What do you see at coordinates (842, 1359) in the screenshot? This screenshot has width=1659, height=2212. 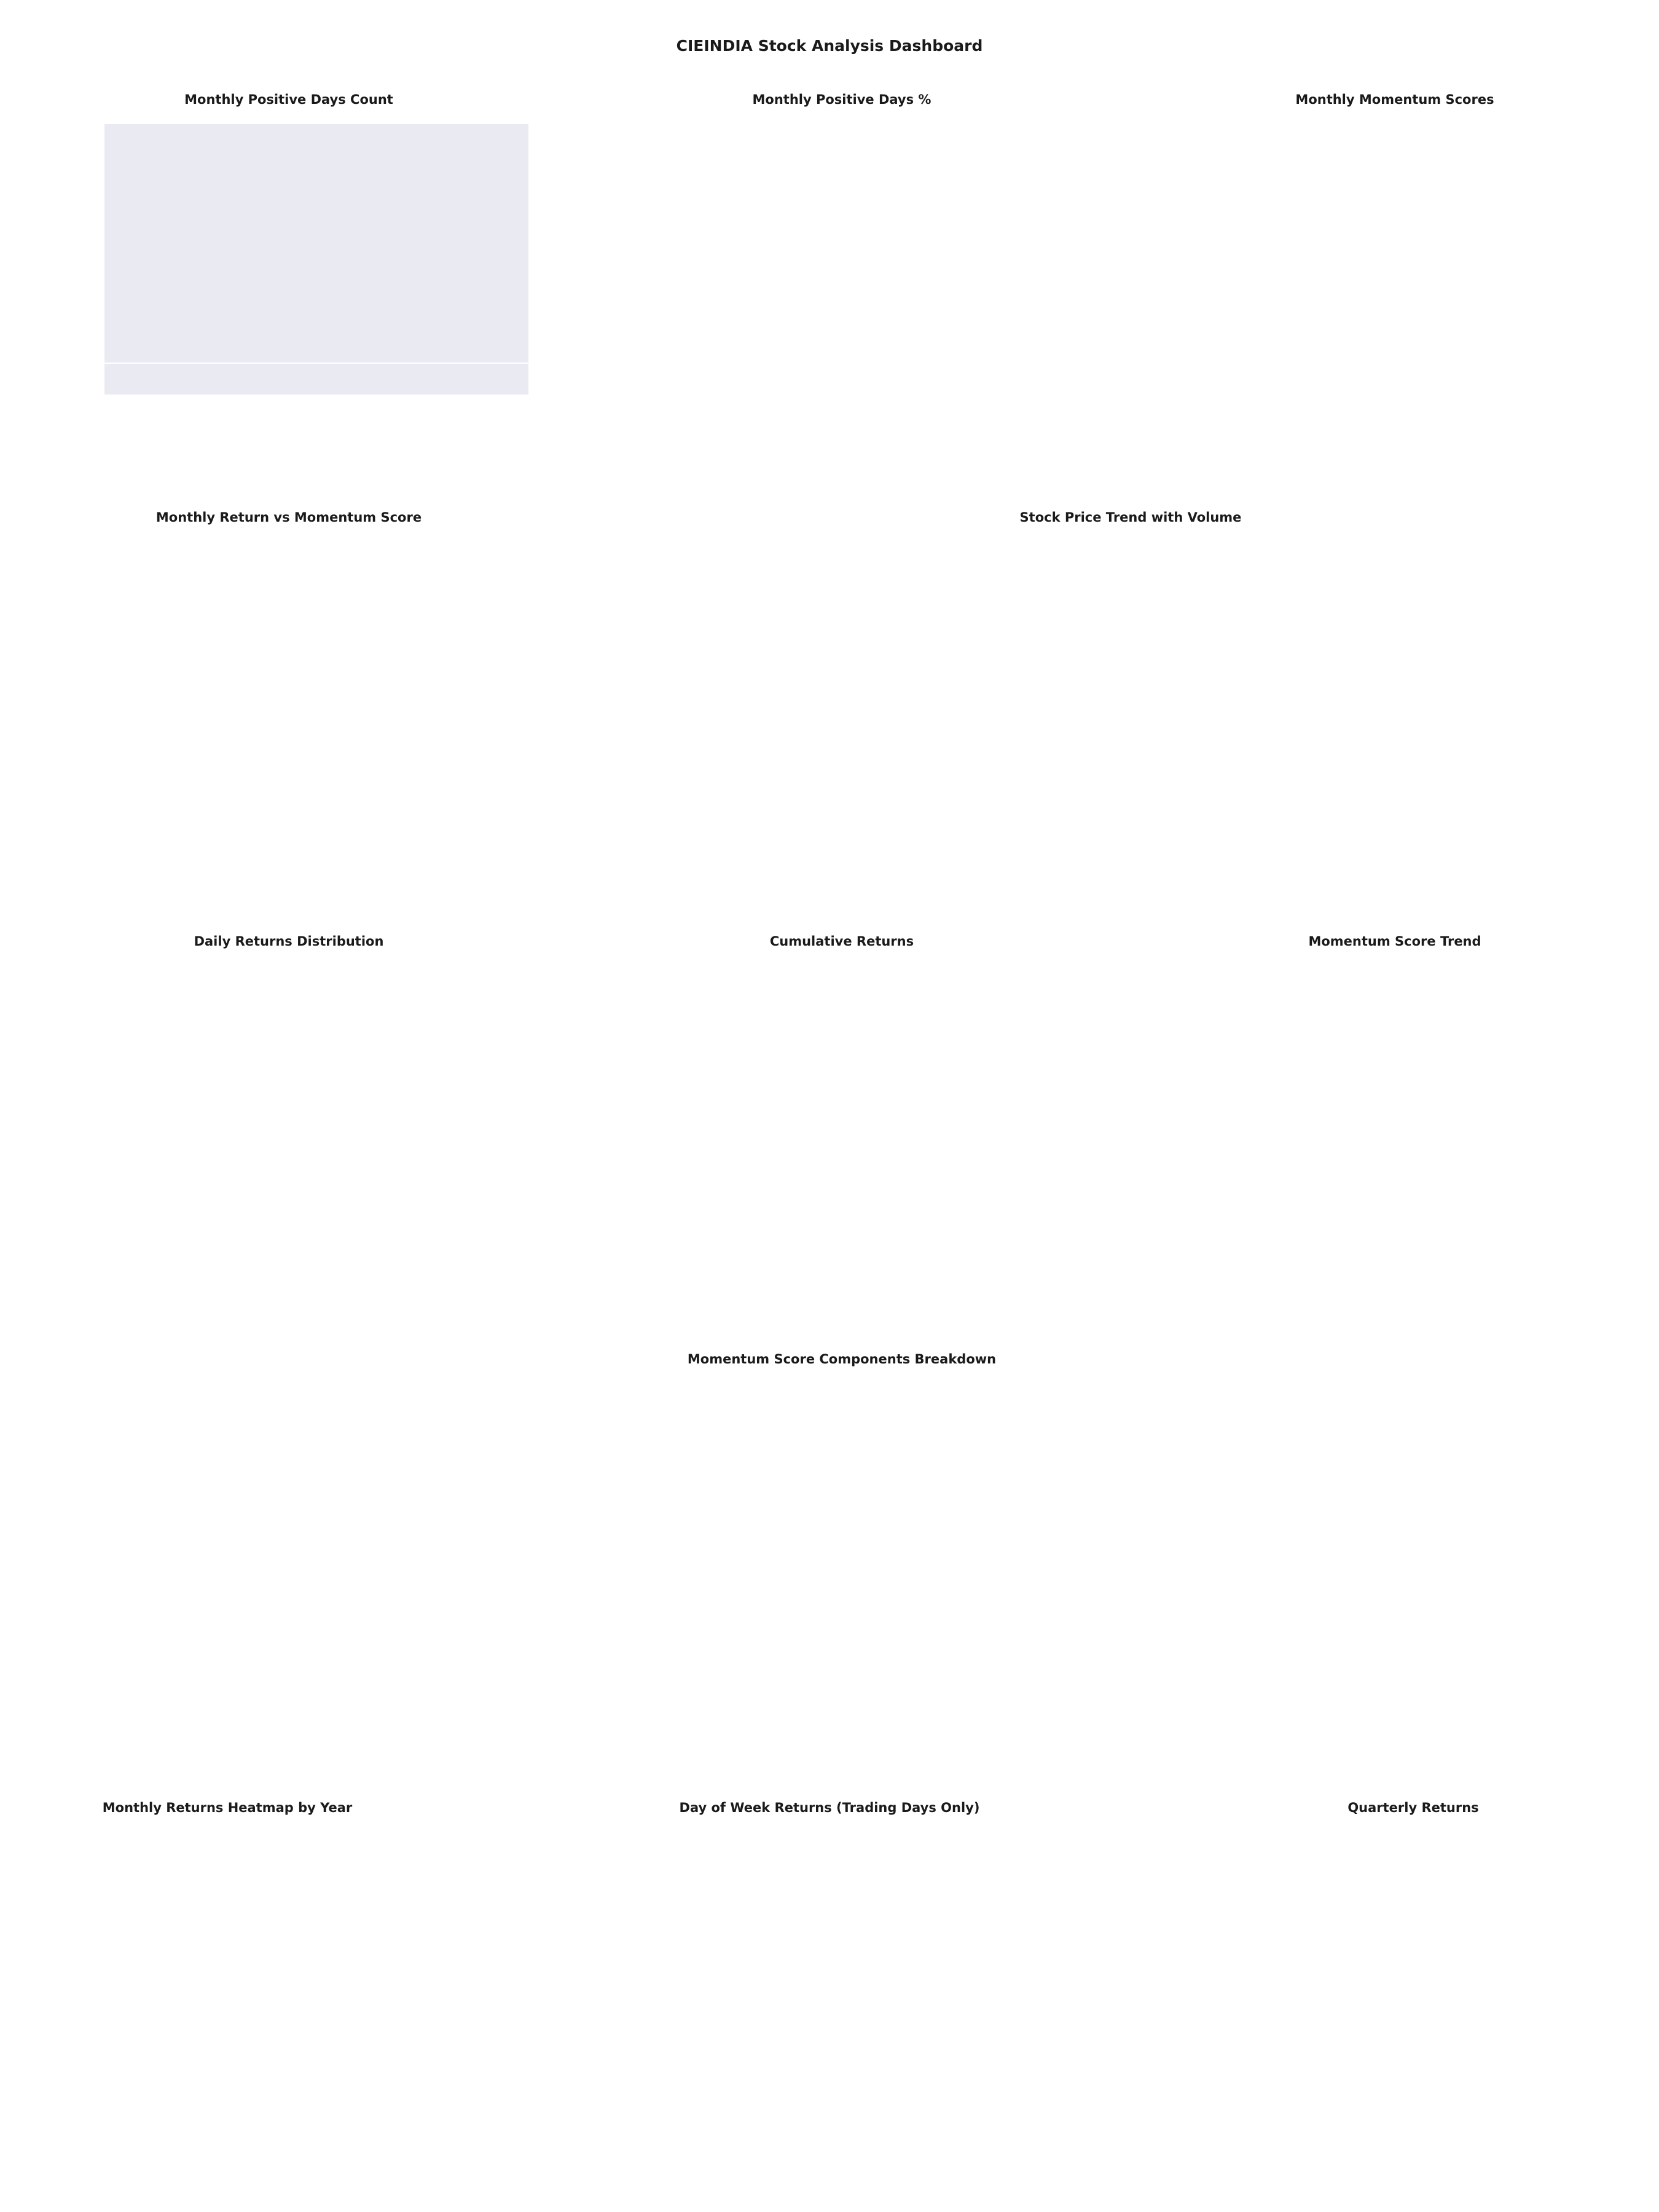 I see `chart-title: Momentum Score Components Breakdown` at bounding box center [842, 1359].